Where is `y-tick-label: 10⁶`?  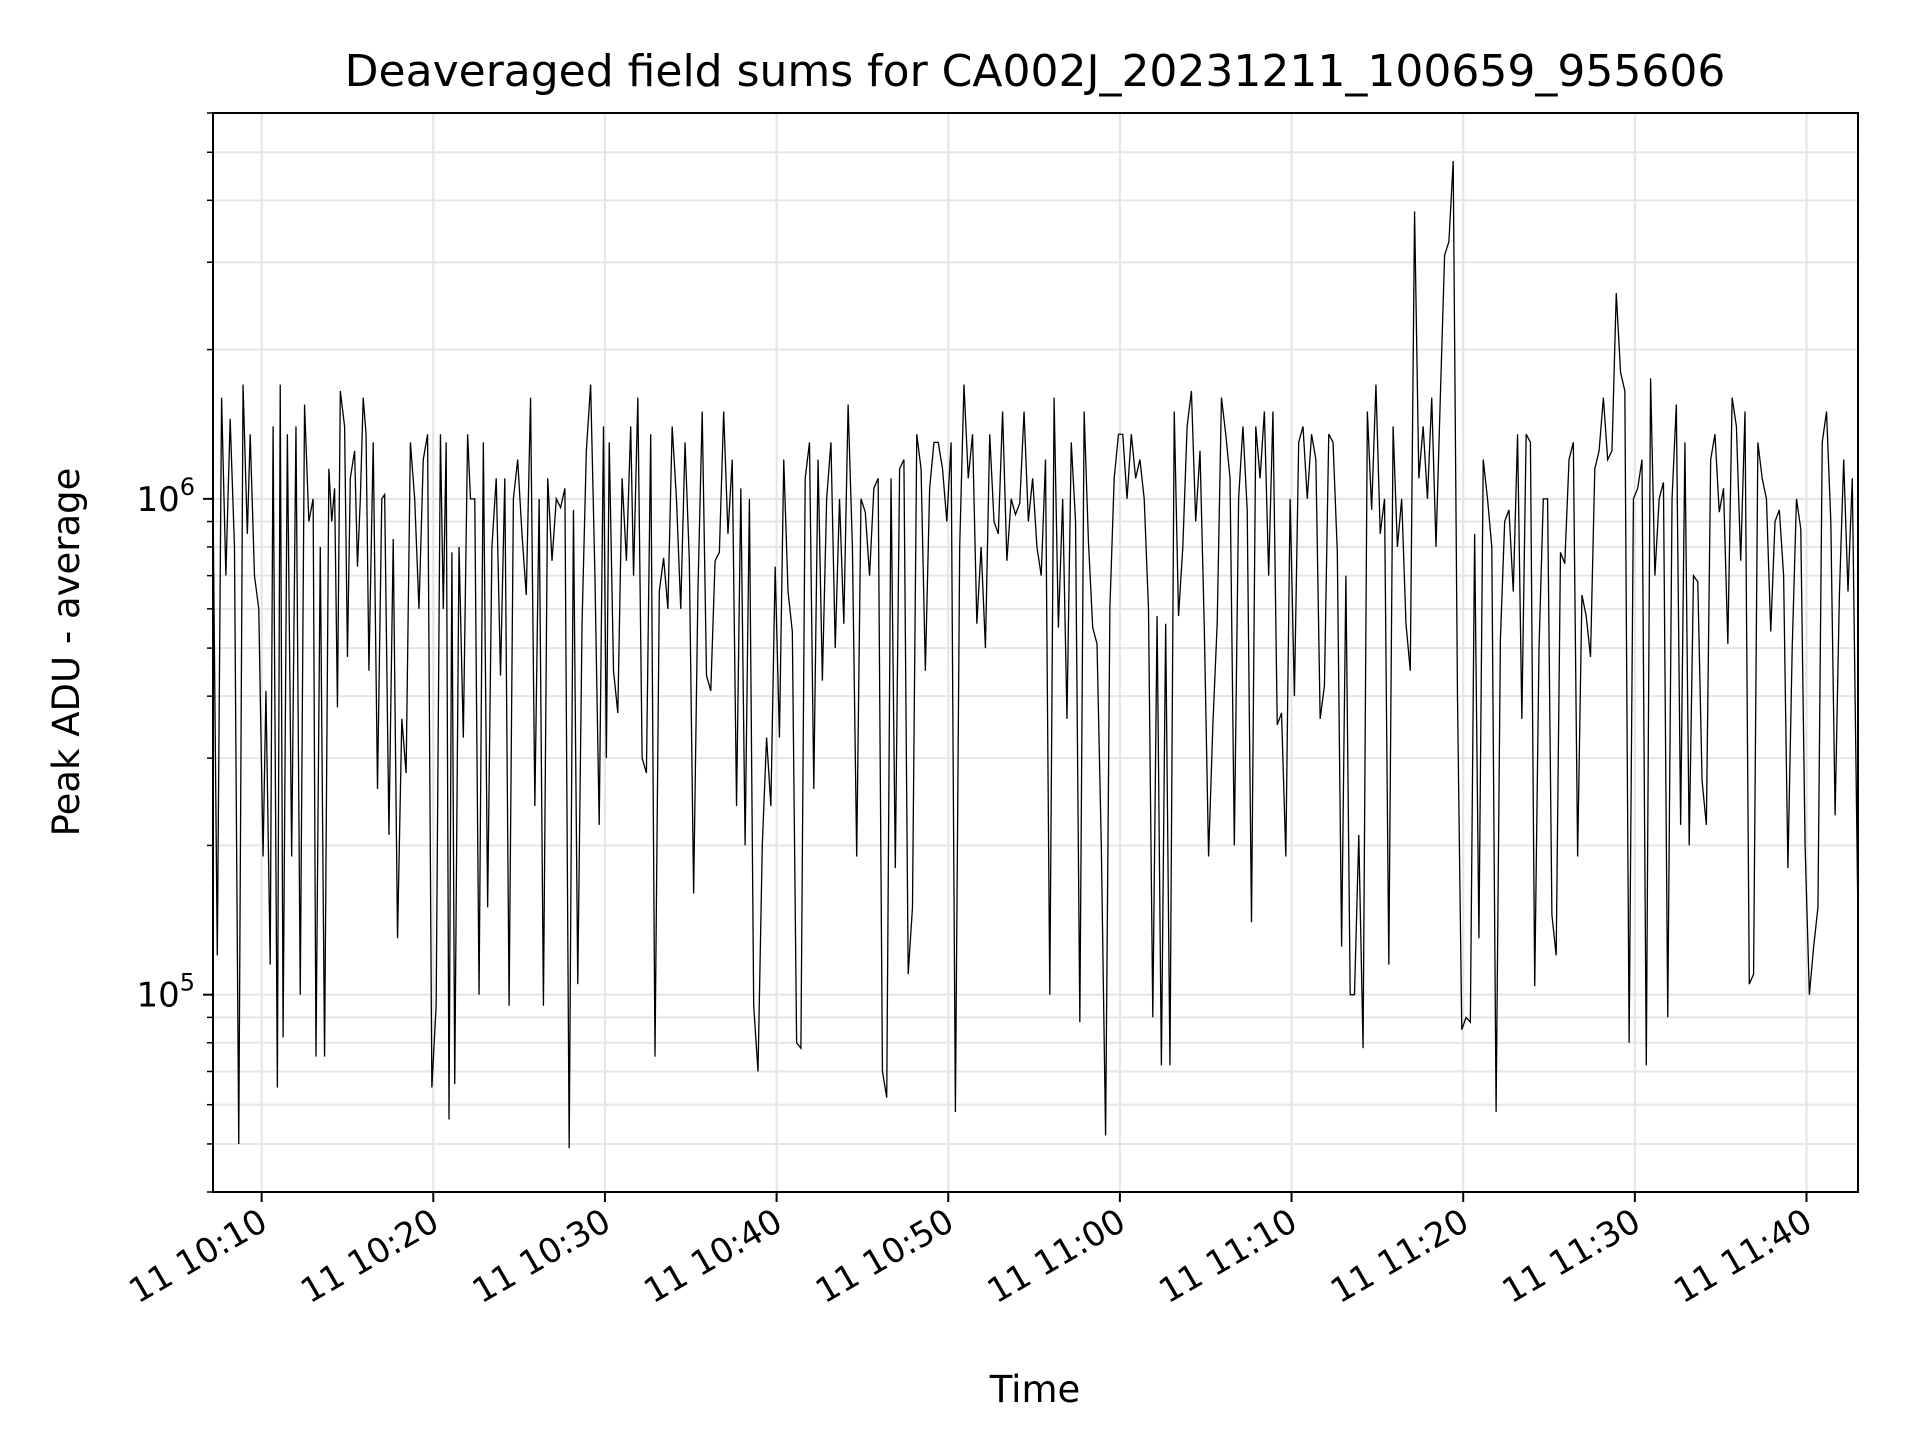
y-tick-label: 10⁶ is located at coordinates (165, 496).